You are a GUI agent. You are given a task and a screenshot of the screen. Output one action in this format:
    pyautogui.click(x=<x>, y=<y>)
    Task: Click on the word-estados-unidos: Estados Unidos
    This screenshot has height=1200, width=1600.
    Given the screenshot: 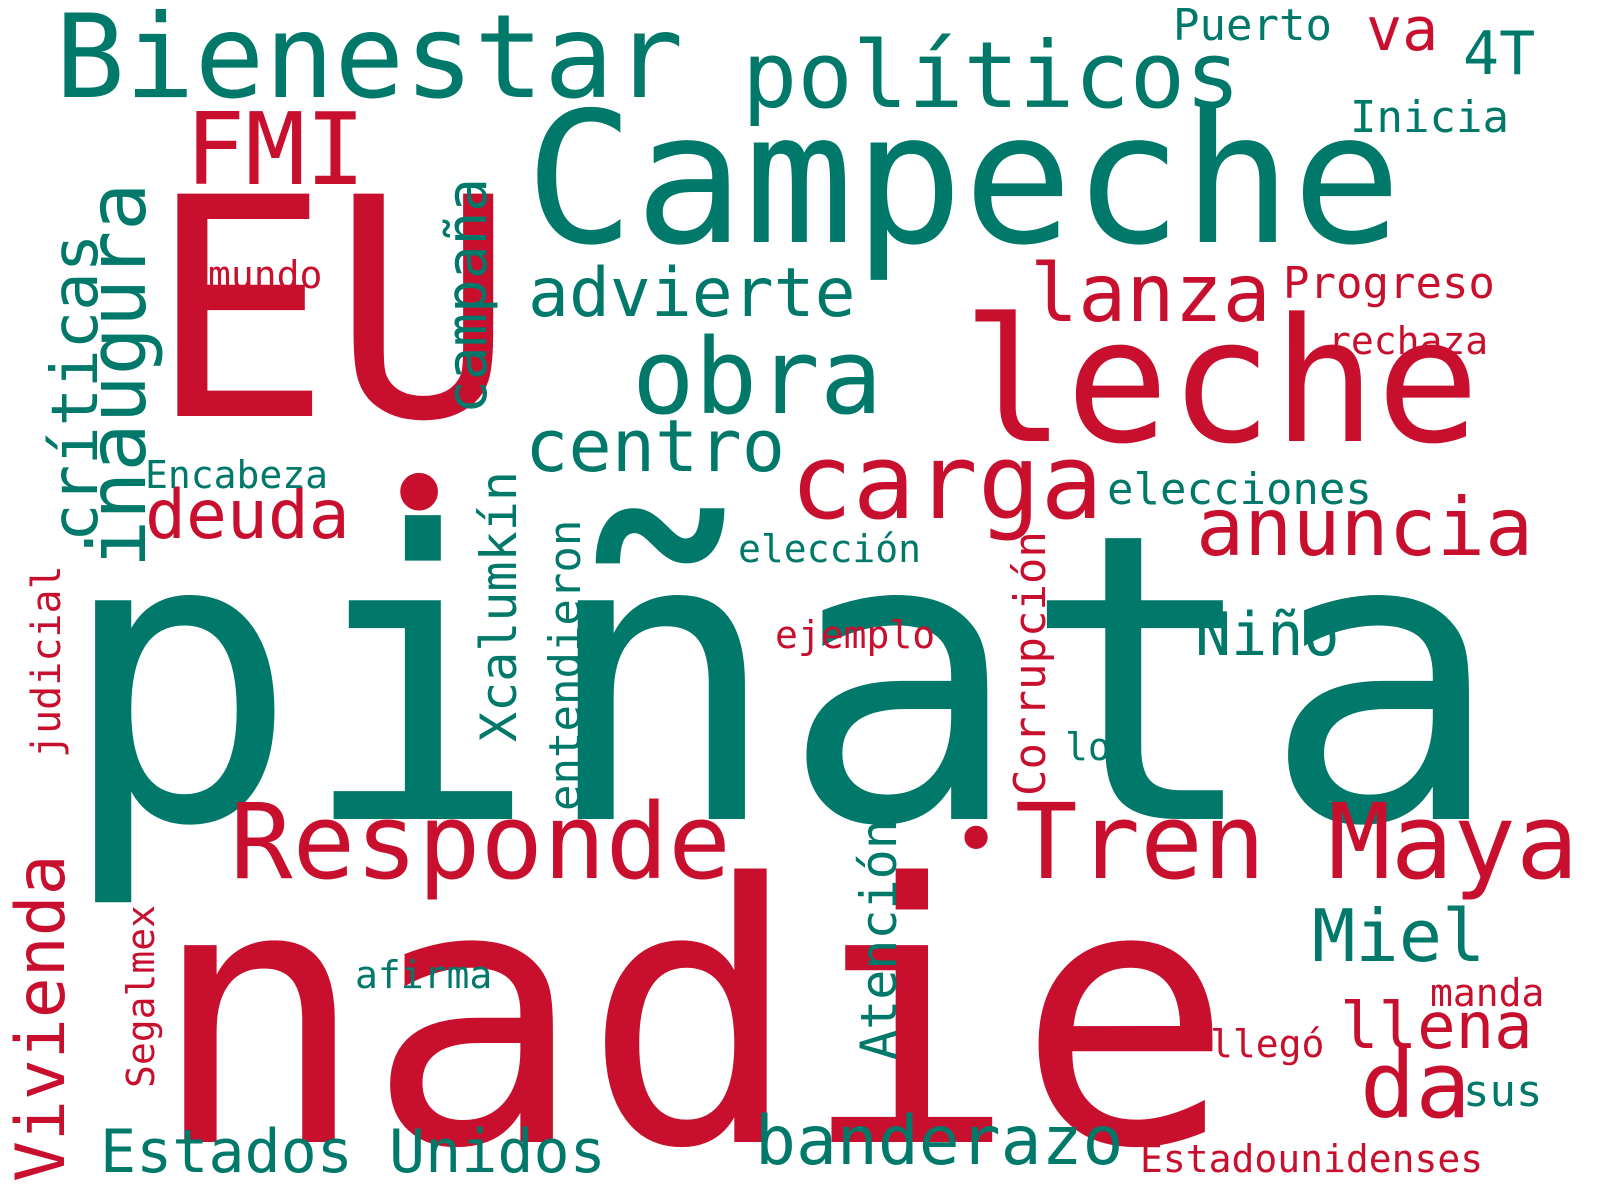 What is the action you would take?
    pyautogui.click(x=353, y=1152)
    